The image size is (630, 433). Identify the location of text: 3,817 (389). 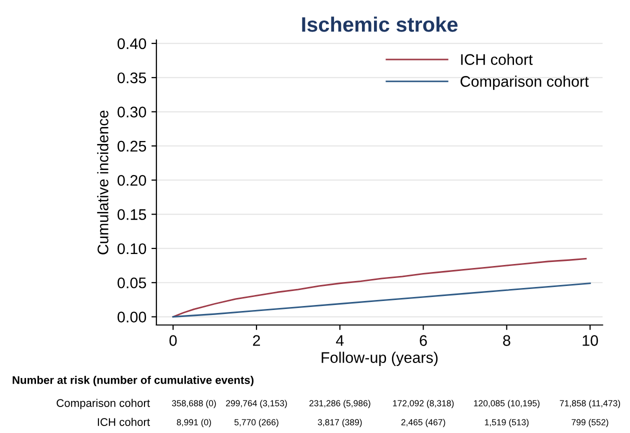
(340, 423).